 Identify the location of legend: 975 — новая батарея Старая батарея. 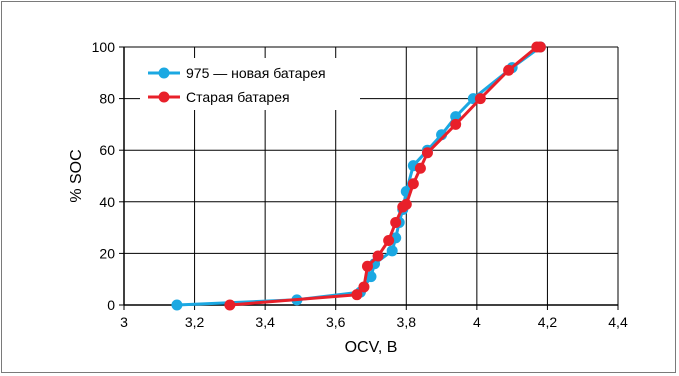
(250, 84).